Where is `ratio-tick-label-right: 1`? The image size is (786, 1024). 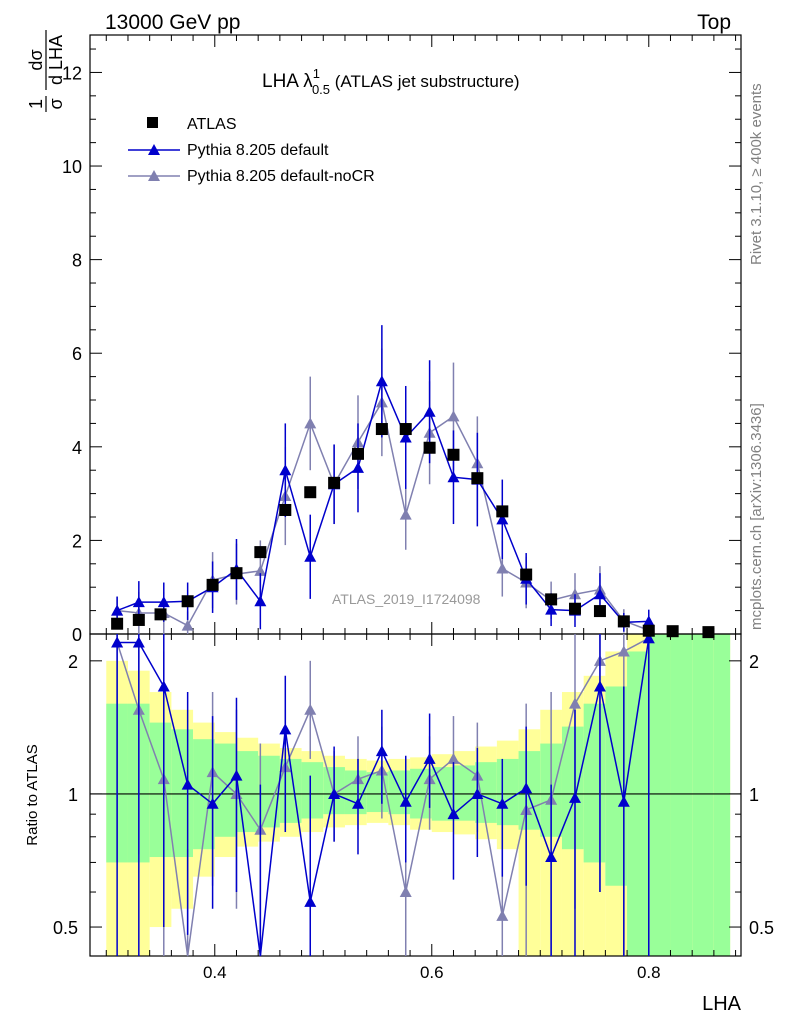
ratio-tick-label-right: 1 is located at coordinates (754, 795).